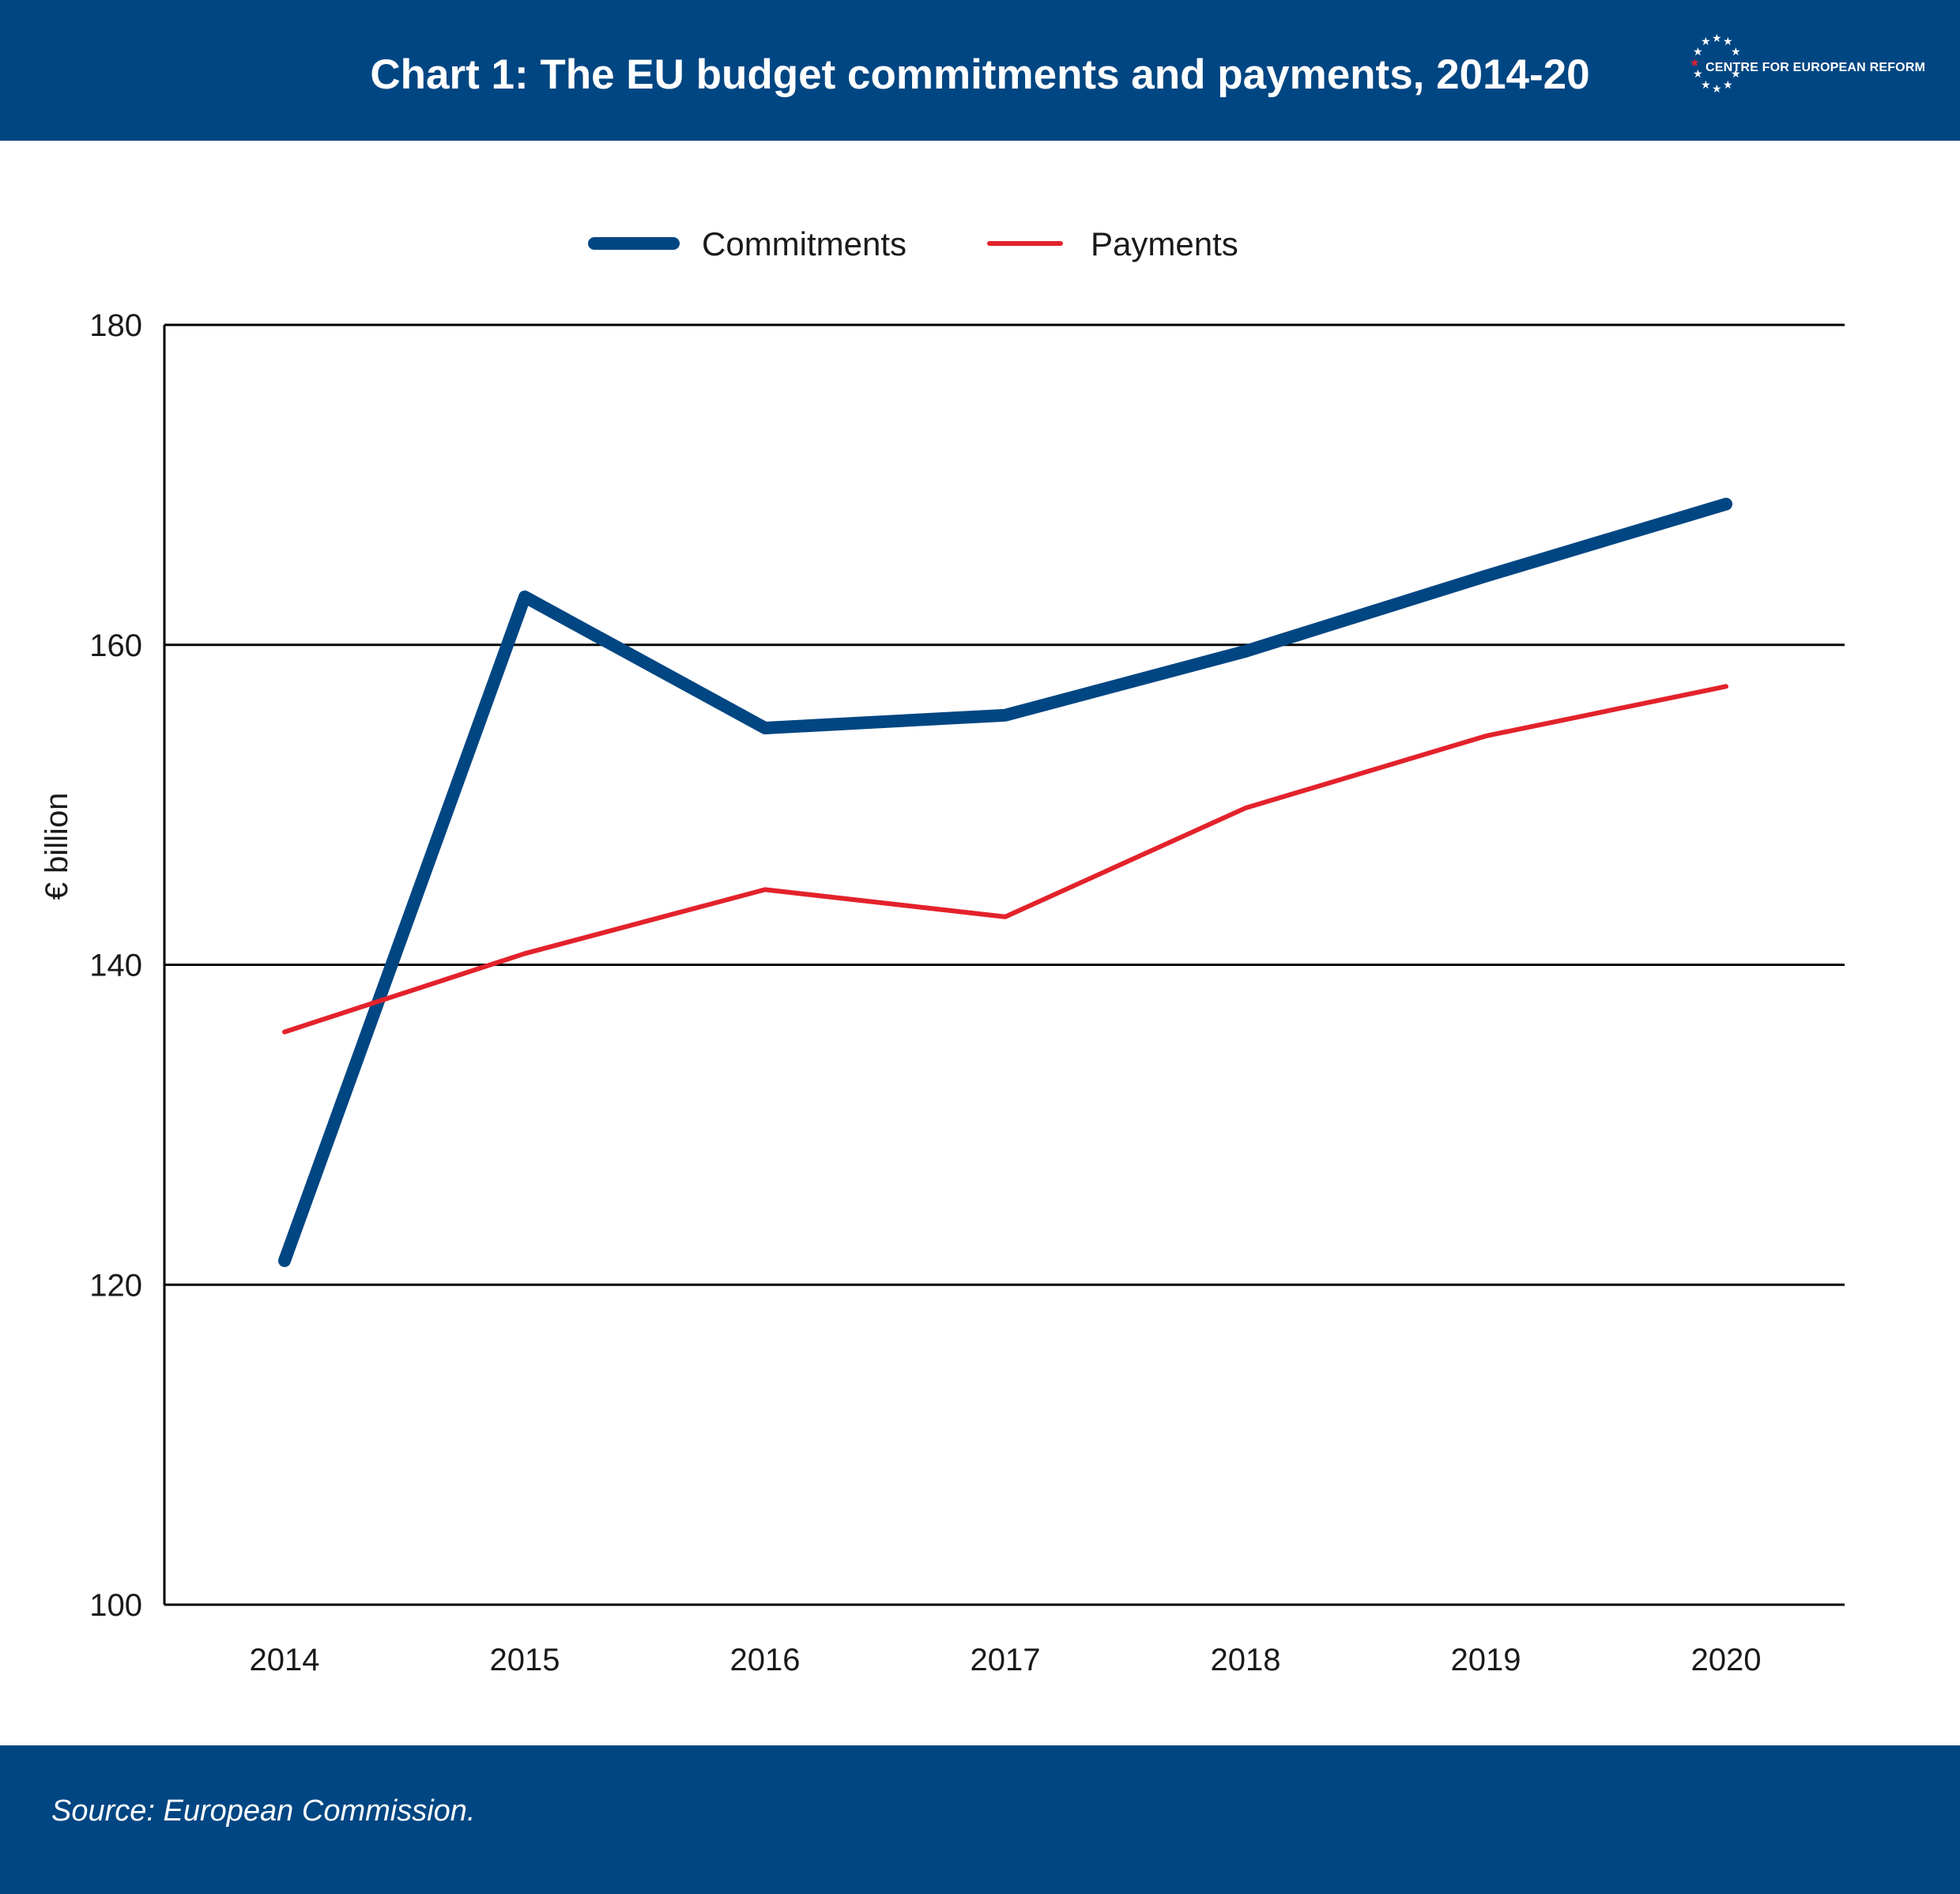  I want to click on source-note: Source: European Commission., so click(263, 1811).